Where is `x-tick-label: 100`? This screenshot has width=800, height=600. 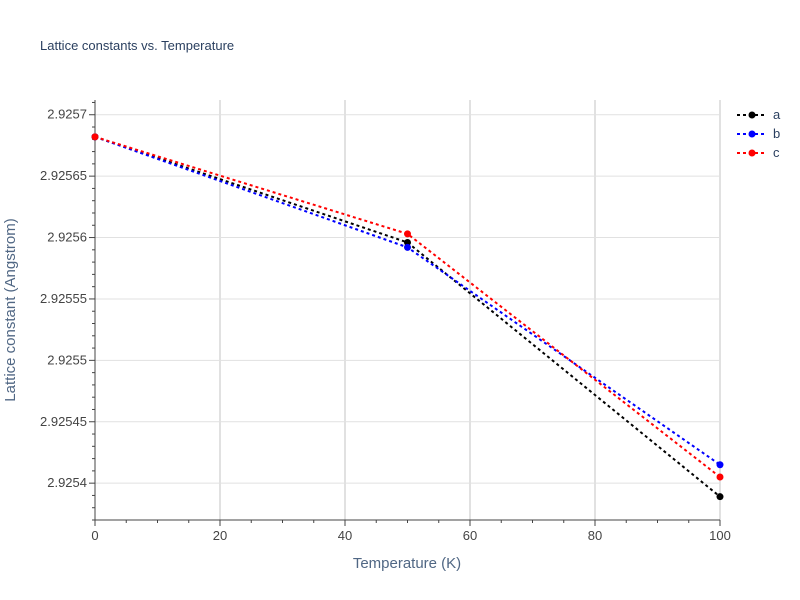 x-tick-label: 100 is located at coordinates (720, 535).